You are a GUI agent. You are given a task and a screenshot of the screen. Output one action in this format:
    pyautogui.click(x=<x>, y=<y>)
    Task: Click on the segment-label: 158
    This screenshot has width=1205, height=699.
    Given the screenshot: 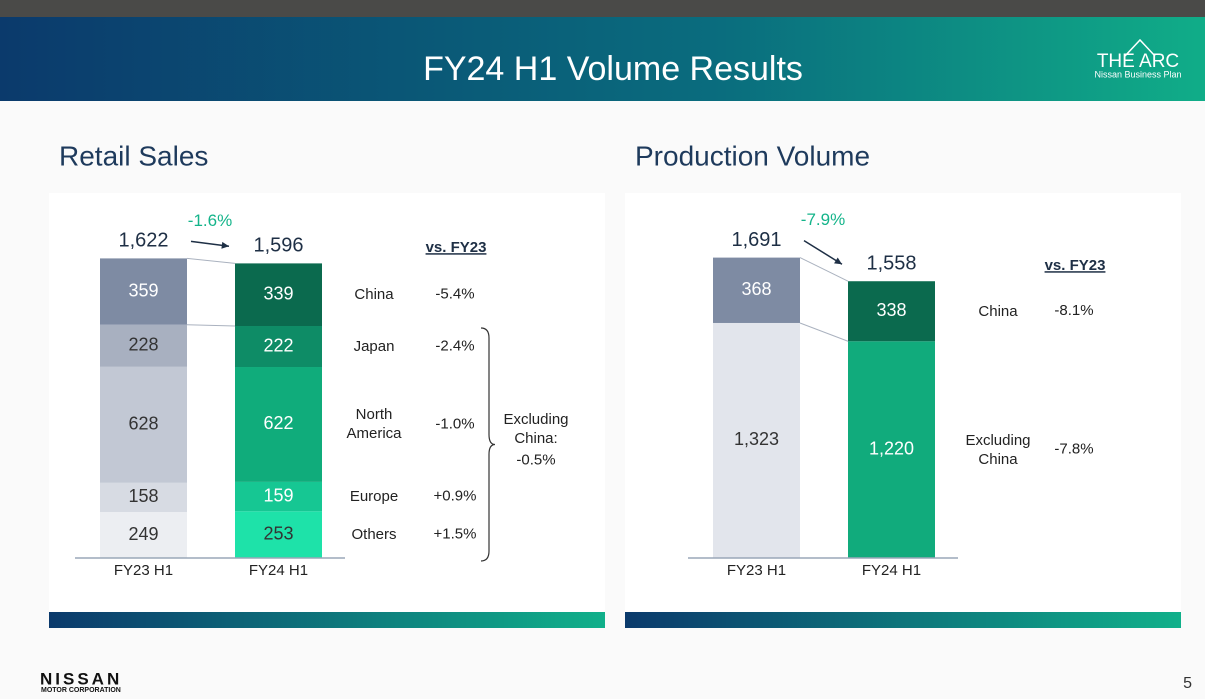 What is the action you would take?
    pyautogui.click(x=143, y=496)
    